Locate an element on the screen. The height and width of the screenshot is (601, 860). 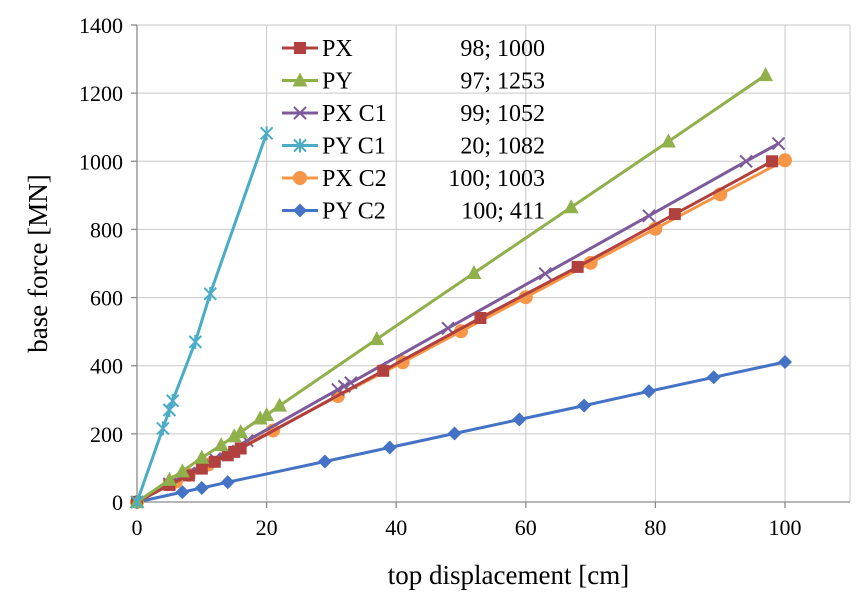
legend-series-name: PX is located at coordinates (337, 49).